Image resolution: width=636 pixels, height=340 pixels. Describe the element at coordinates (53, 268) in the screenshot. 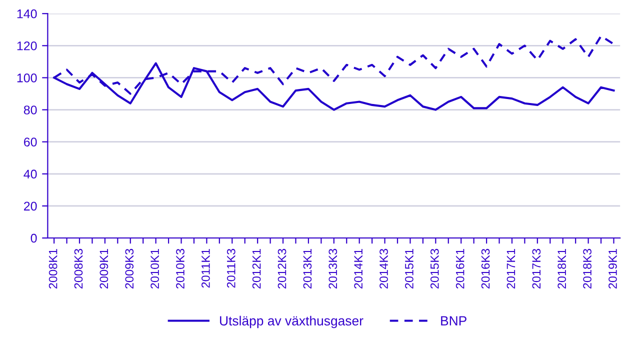

I see `x-tick-label: 2008K1` at that location.